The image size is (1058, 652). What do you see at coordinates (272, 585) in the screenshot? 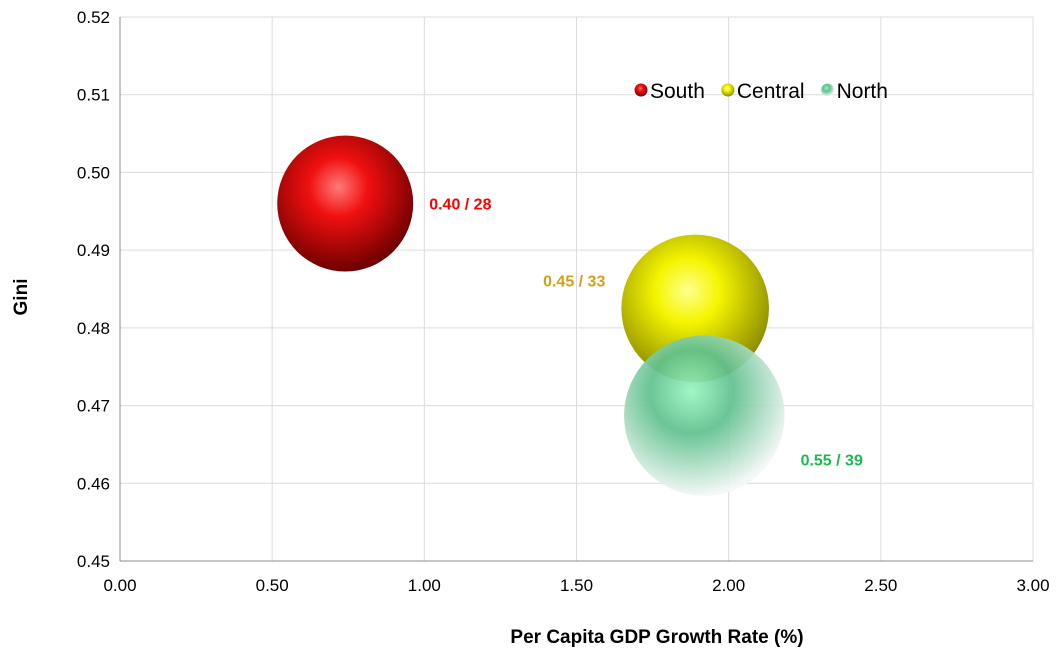
I see `x-tick-label: 0.50` at bounding box center [272, 585].